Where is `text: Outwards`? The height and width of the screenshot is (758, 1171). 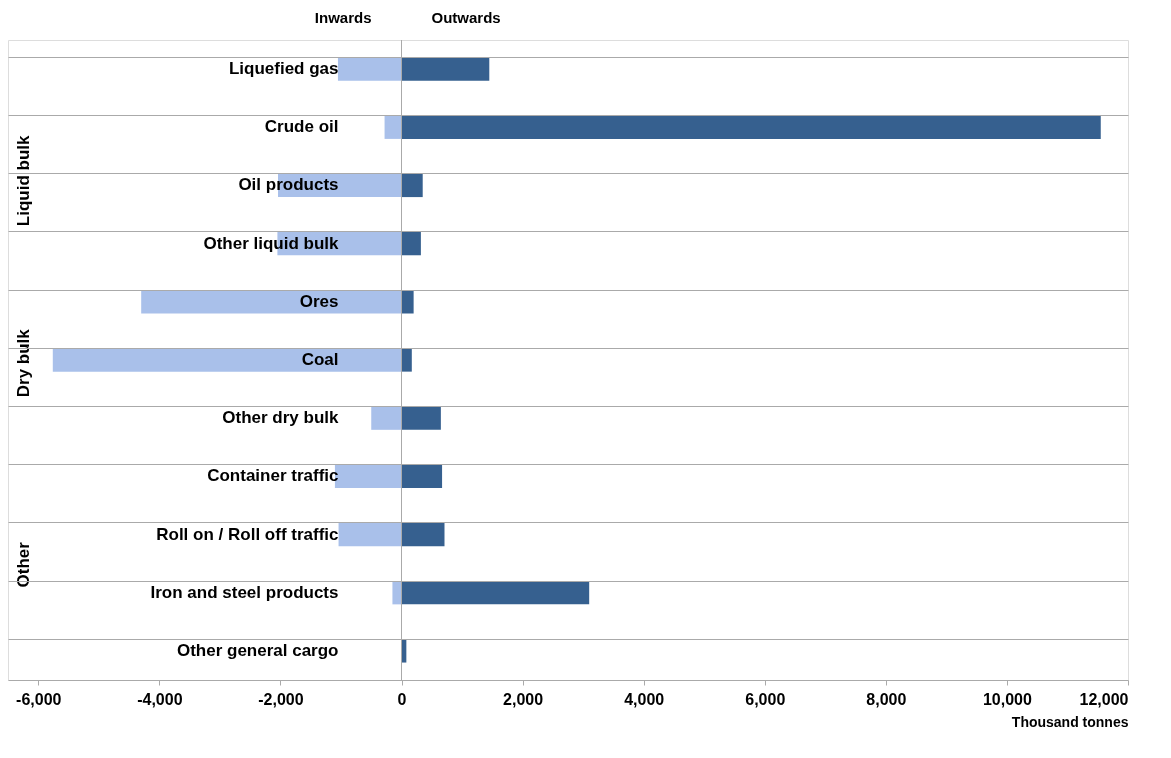
text: Outwards is located at coordinates (466, 17).